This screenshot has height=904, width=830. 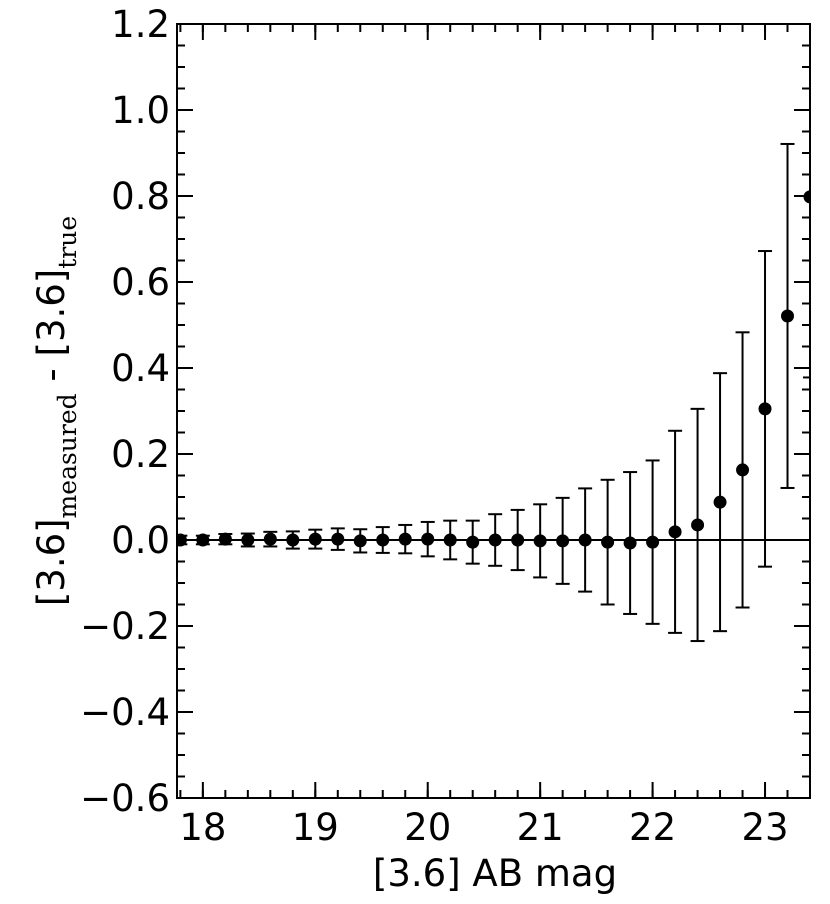 I want to click on y-tick-label: 0.0, so click(x=140, y=540).